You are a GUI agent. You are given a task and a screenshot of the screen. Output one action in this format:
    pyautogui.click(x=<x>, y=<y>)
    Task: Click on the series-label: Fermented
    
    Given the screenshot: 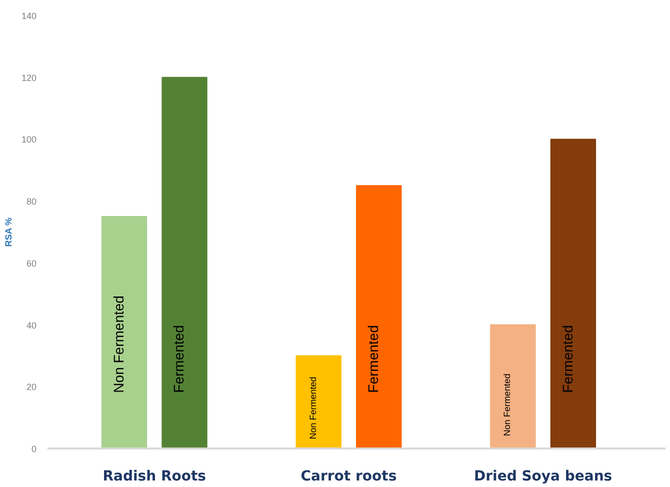 What is the action you would take?
    pyautogui.click(x=373, y=359)
    